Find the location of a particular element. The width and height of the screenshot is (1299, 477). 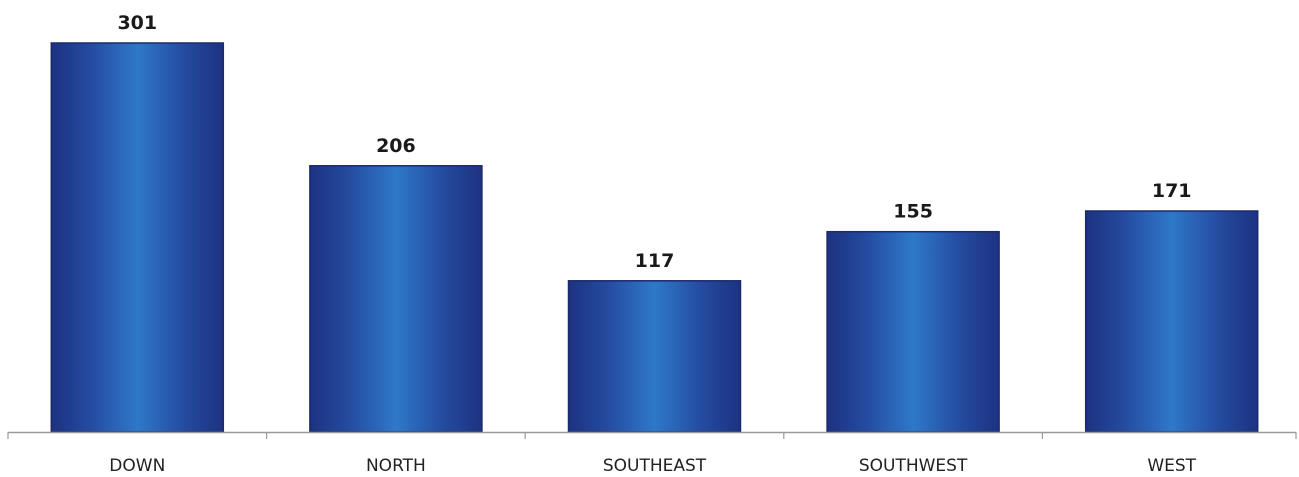

category-label-southeast: SOUTHEAST is located at coordinates (655, 466).